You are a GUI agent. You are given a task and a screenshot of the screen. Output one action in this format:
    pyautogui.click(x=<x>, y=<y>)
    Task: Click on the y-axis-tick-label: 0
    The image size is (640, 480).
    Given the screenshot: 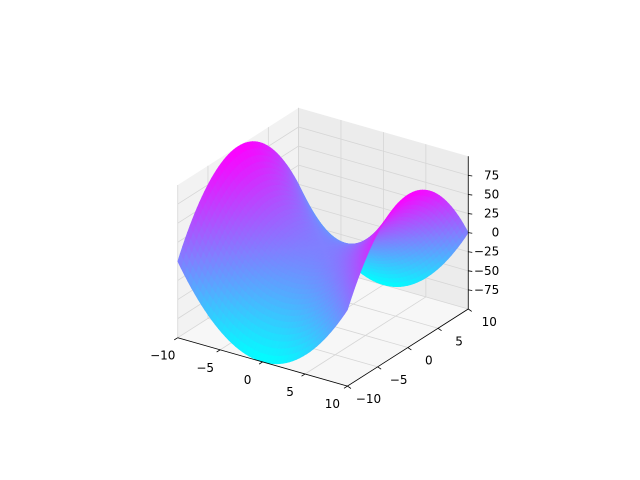 What is the action you would take?
    pyautogui.click(x=429, y=361)
    